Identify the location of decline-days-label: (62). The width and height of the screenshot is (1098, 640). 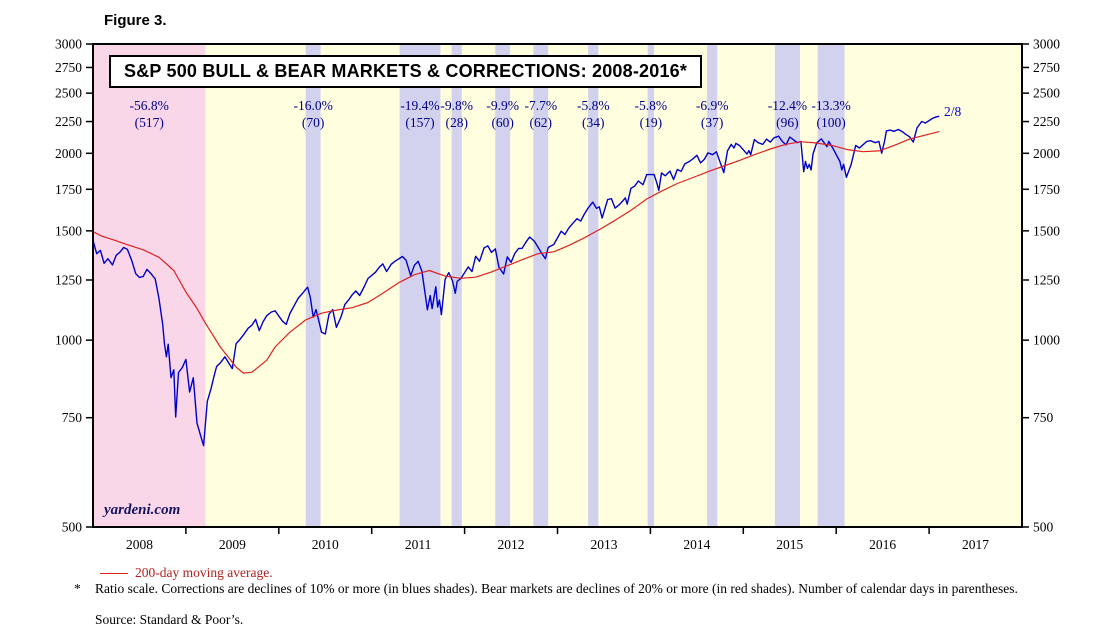
(541, 122).